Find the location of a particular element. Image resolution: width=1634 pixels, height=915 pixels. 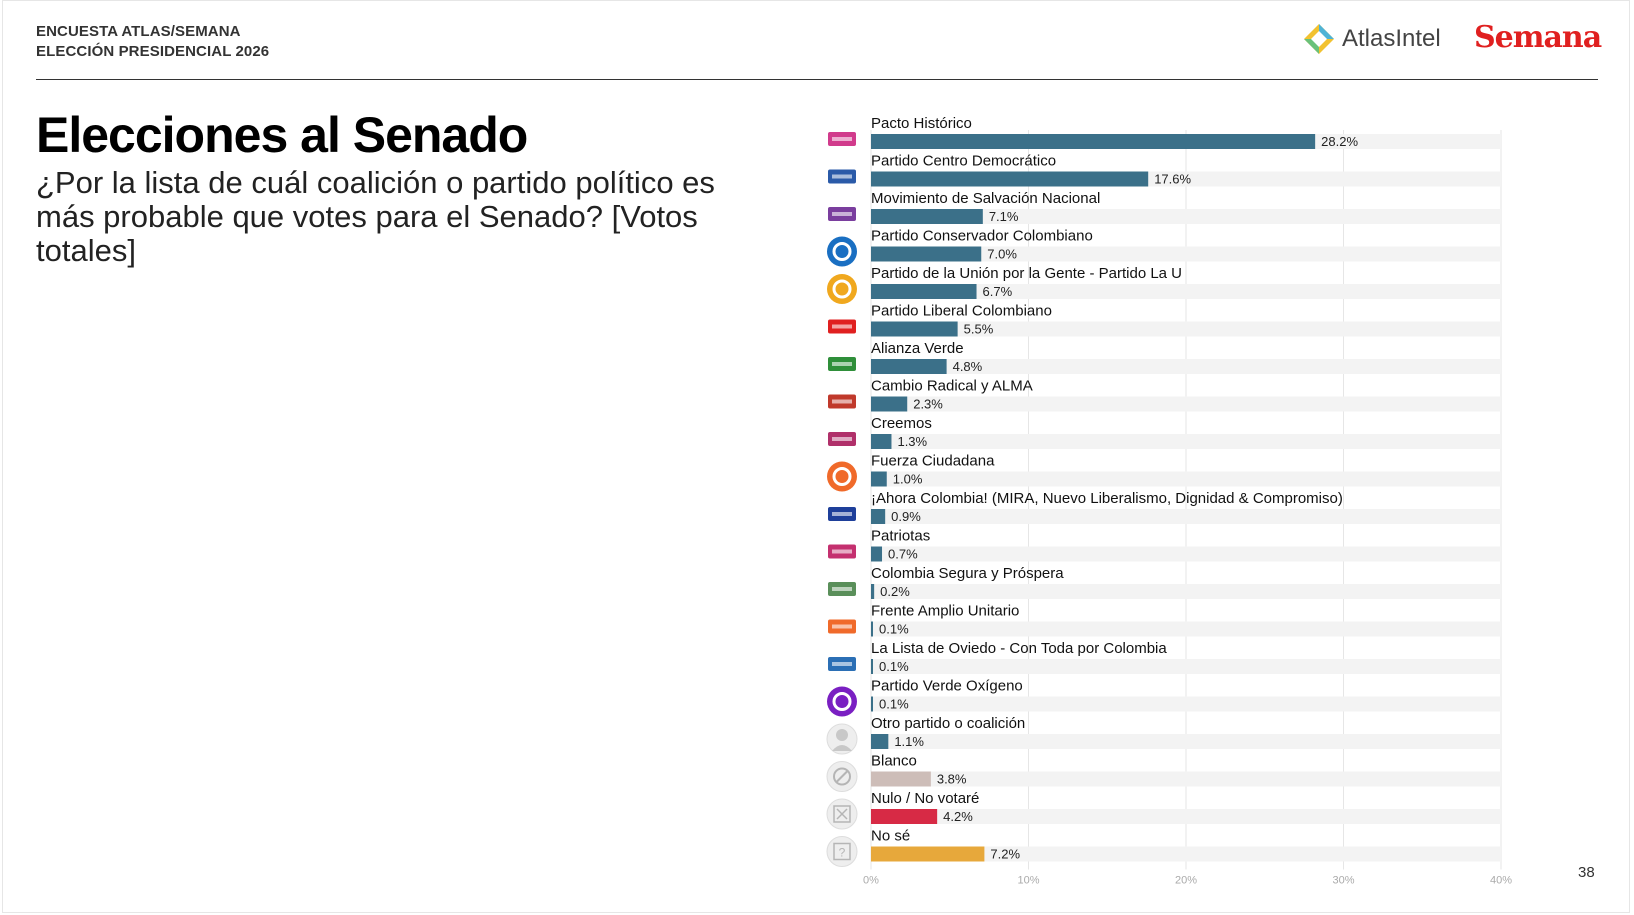

category-label: Patriotas is located at coordinates (900, 536).